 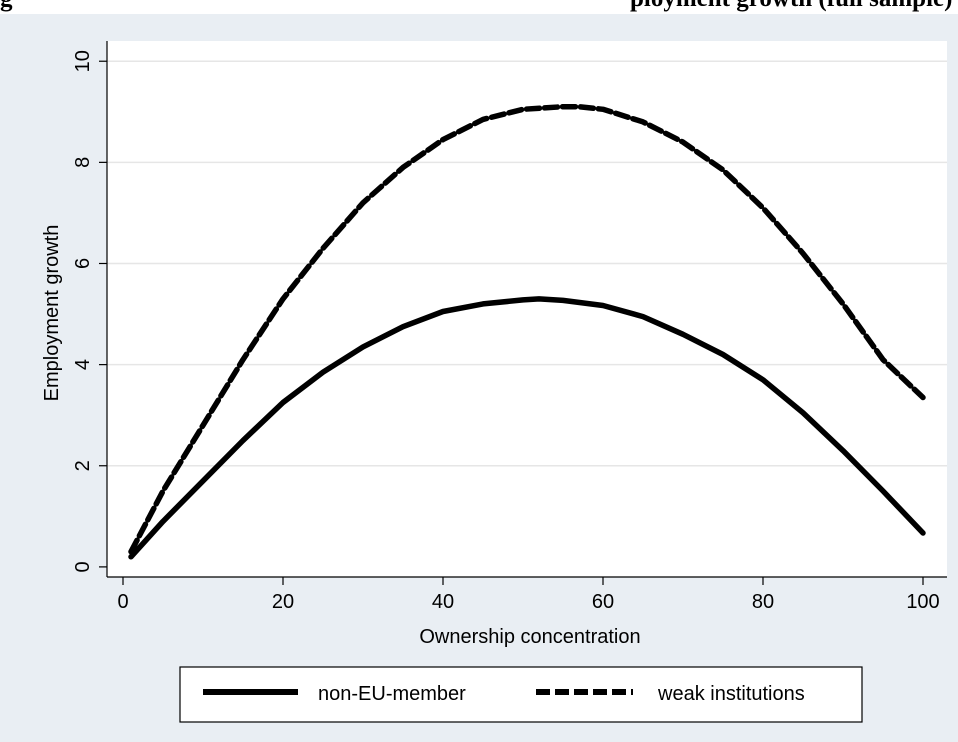 I want to click on legend-label-non-eu-member: non-EU-member, so click(x=392, y=694).